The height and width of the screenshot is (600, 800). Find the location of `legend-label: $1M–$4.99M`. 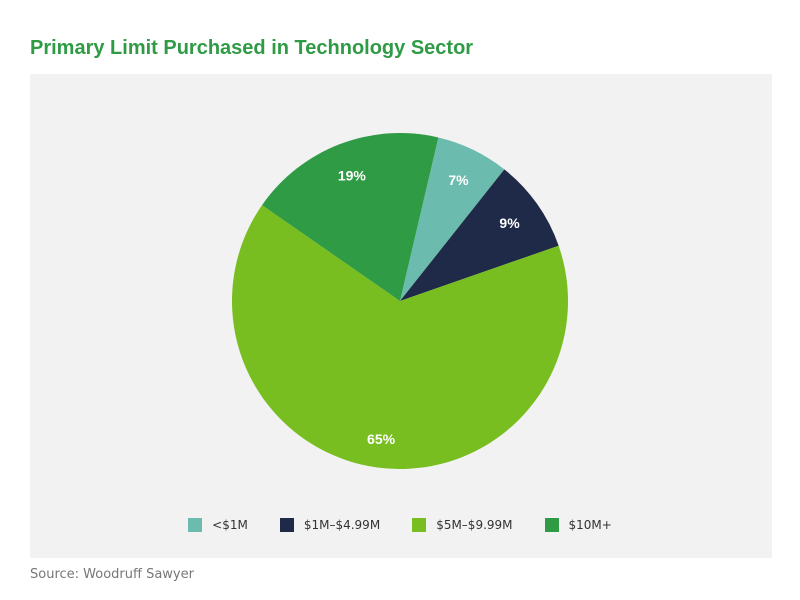

legend-label: $1M–$4.99M is located at coordinates (342, 525).